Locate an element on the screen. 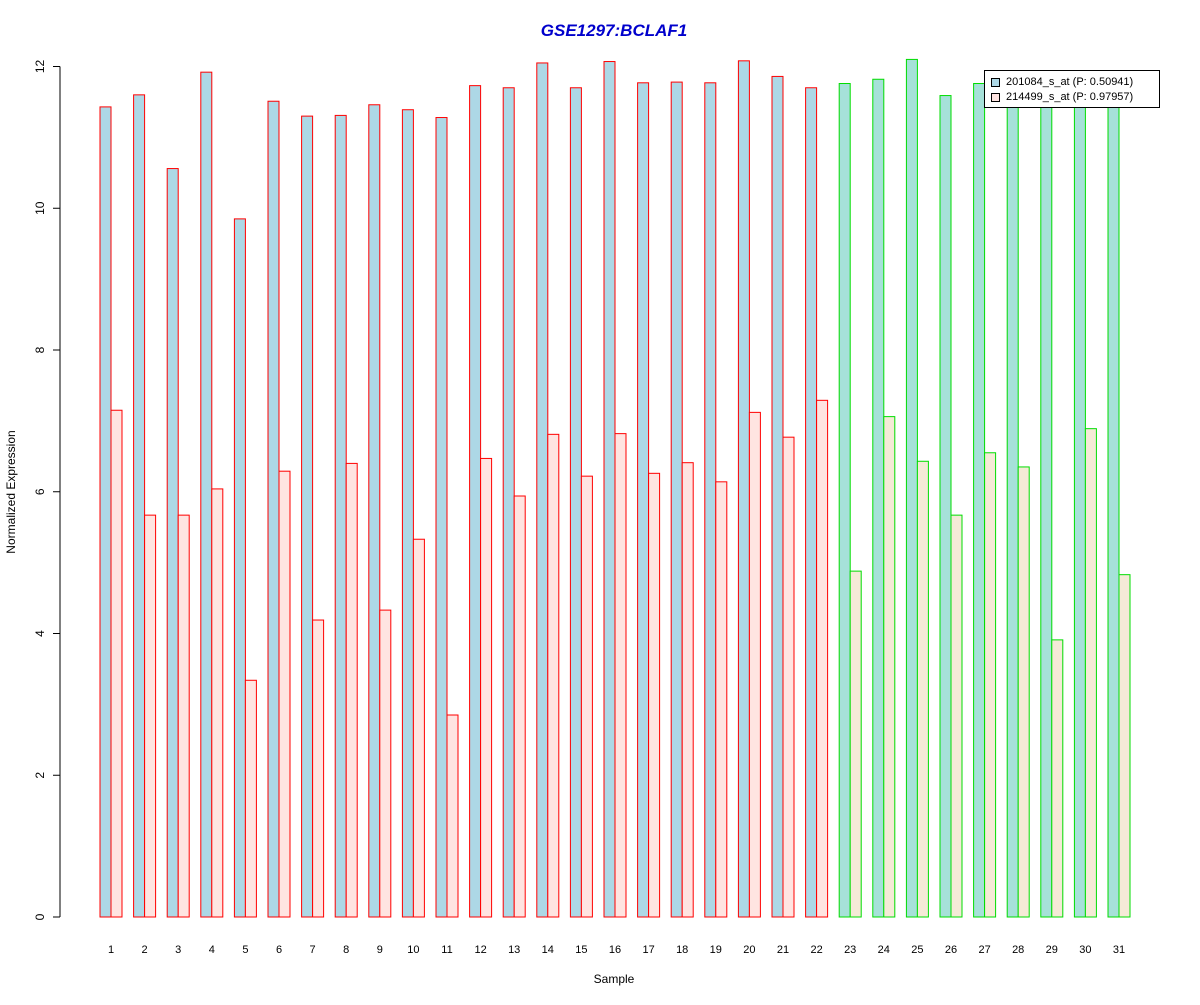 The image size is (1200, 1005). x-tick-label: 24 is located at coordinates (884, 950).